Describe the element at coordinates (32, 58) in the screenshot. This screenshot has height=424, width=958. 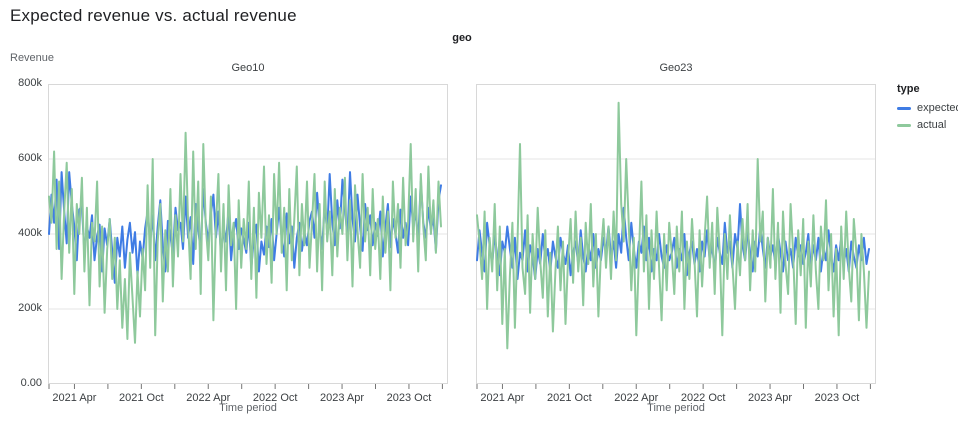
I see `y-axis-title: Revenue` at that location.